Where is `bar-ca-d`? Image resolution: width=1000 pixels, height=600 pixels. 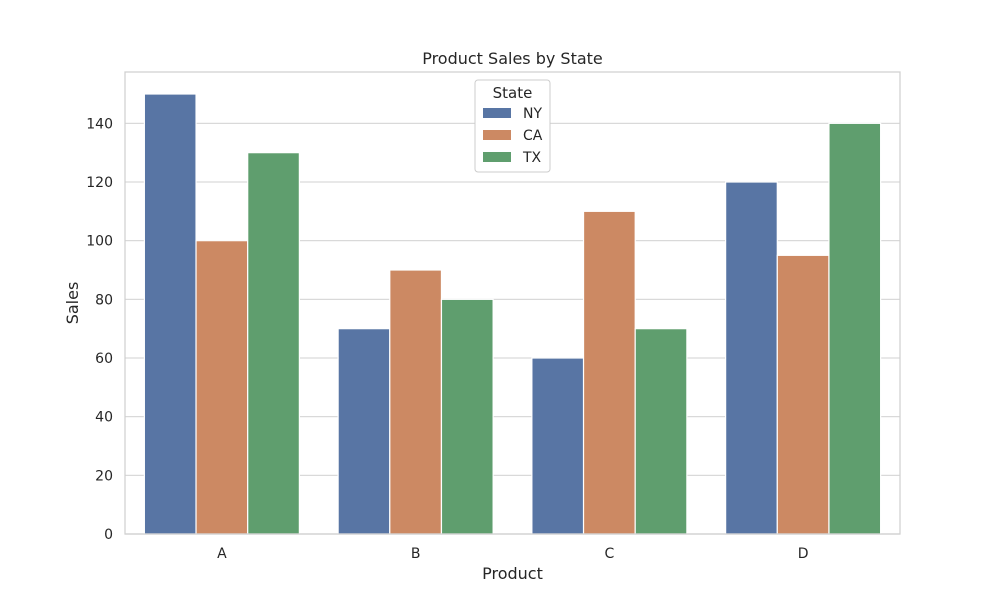 bar-ca-d is located at coordinates (803, 394).